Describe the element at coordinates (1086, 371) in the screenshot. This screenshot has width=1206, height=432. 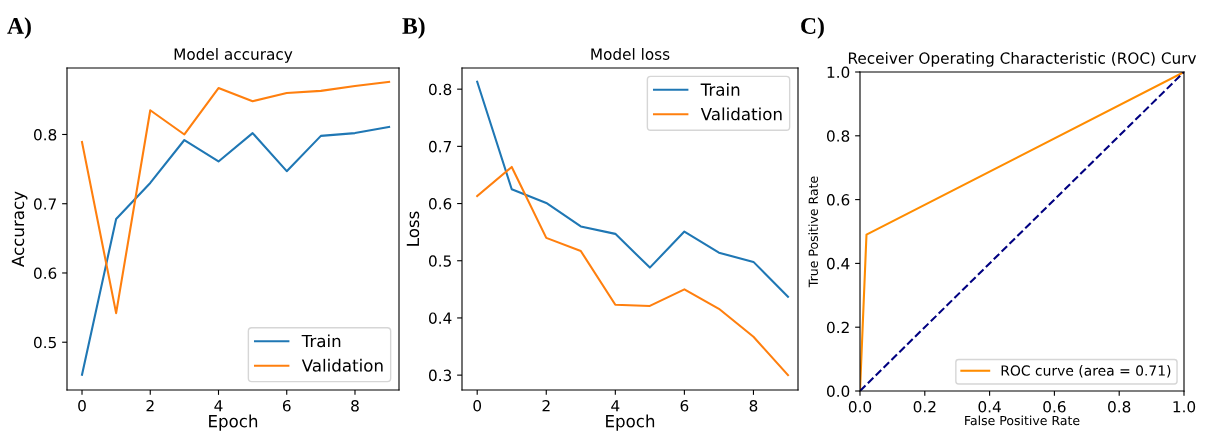
I see `legend-label: ROC curve (area = 0.71)` at that location.